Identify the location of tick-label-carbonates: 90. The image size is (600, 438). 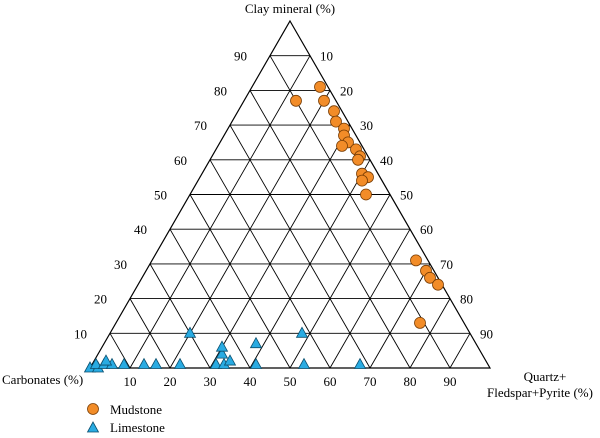
(486, 333).